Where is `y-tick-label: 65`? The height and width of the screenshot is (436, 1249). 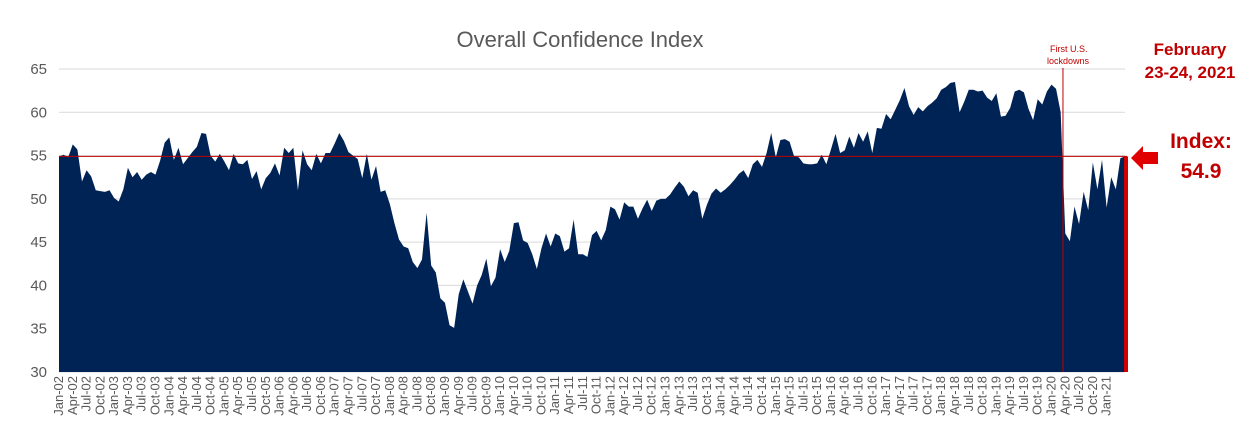
y-tick-label: 65 is located at coordinates (38, 69).